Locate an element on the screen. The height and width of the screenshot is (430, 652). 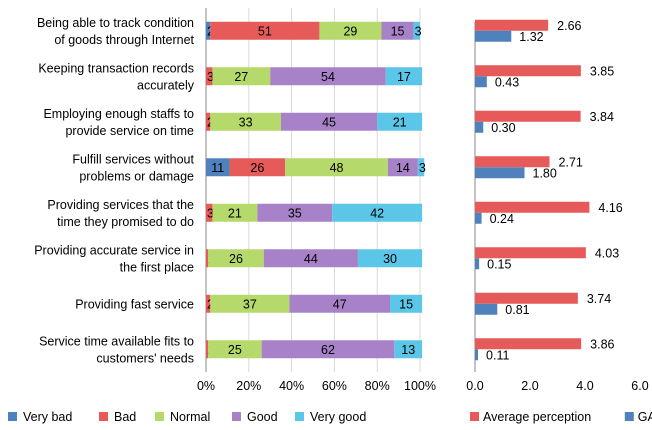
category-label: Providing services that the is located at coordinates (120, 205).